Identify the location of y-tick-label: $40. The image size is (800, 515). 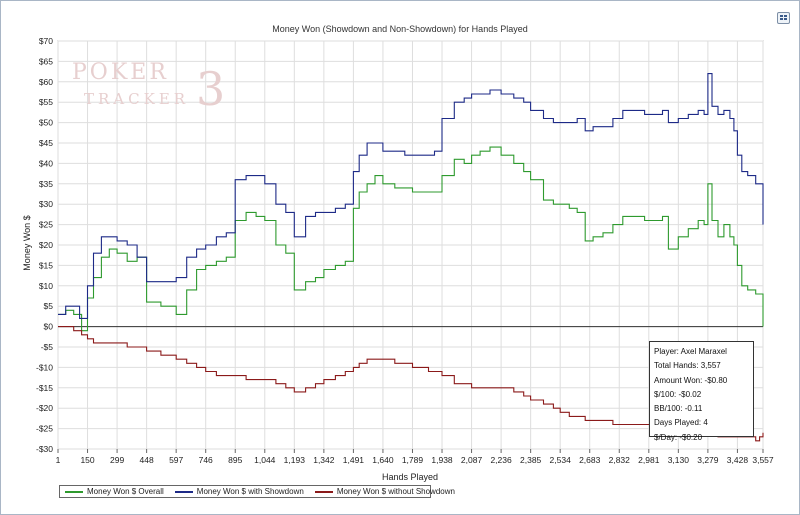
(46, 163).